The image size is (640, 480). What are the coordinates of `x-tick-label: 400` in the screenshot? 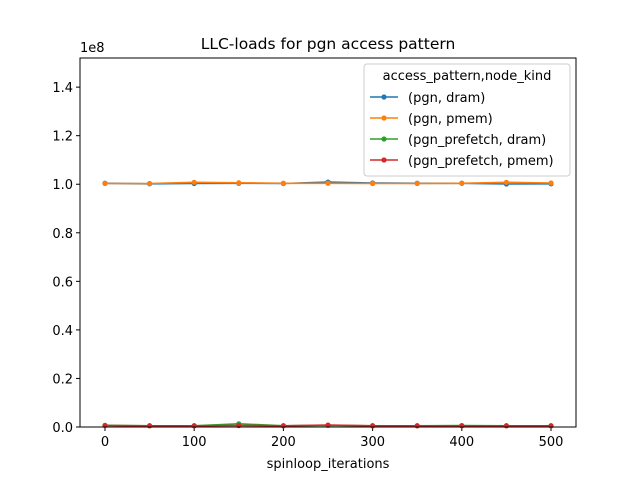 It's located at (461, 442).